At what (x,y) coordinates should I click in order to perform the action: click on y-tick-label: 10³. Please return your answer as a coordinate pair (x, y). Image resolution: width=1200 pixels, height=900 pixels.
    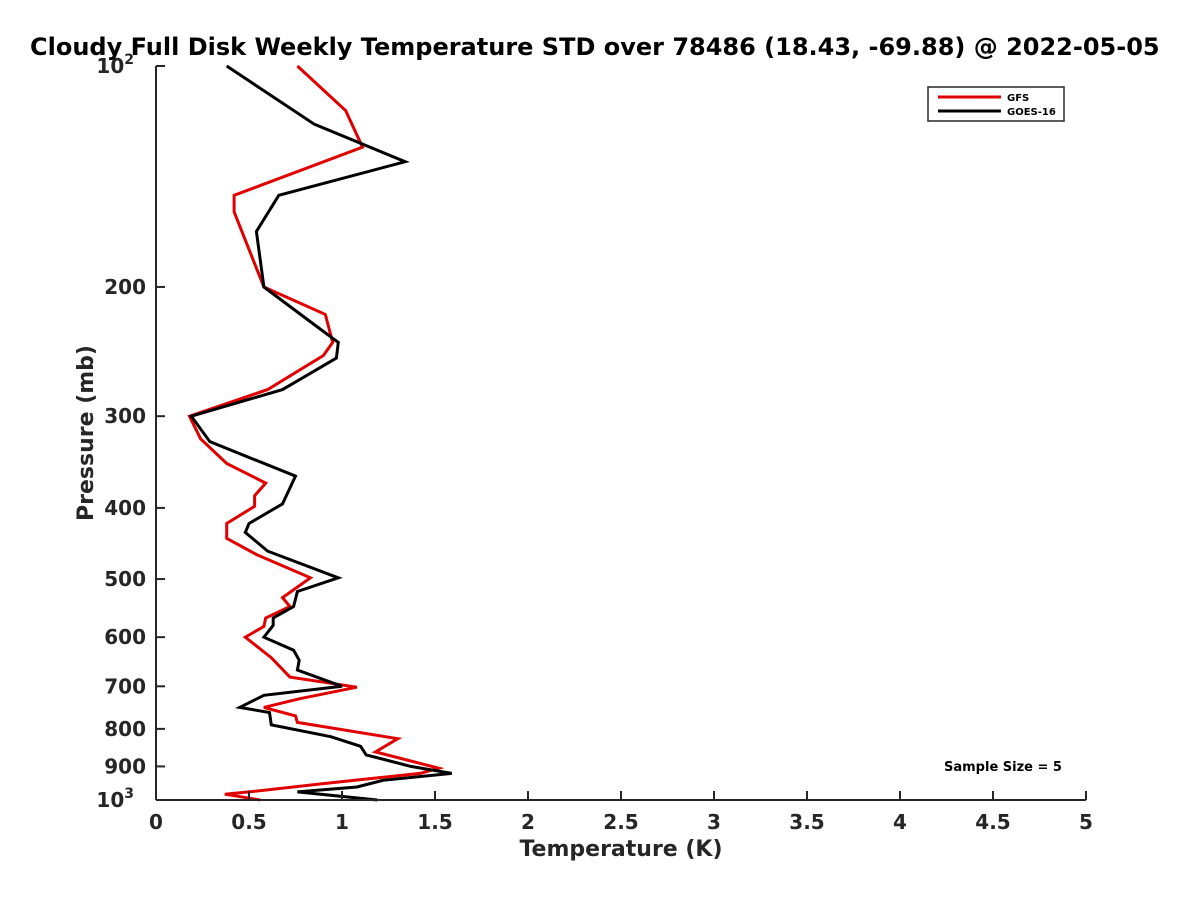
    Looking at the image, I should click on (115, 799).